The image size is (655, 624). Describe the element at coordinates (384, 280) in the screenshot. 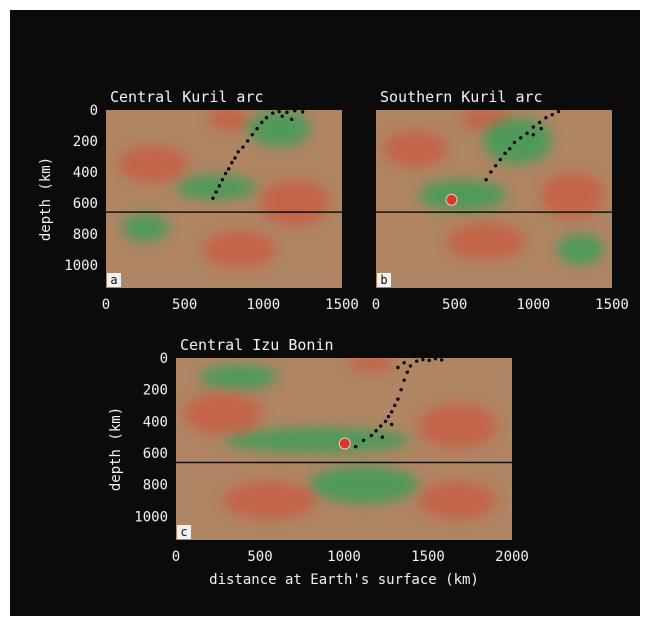

I see `panel-label-box` at that location.